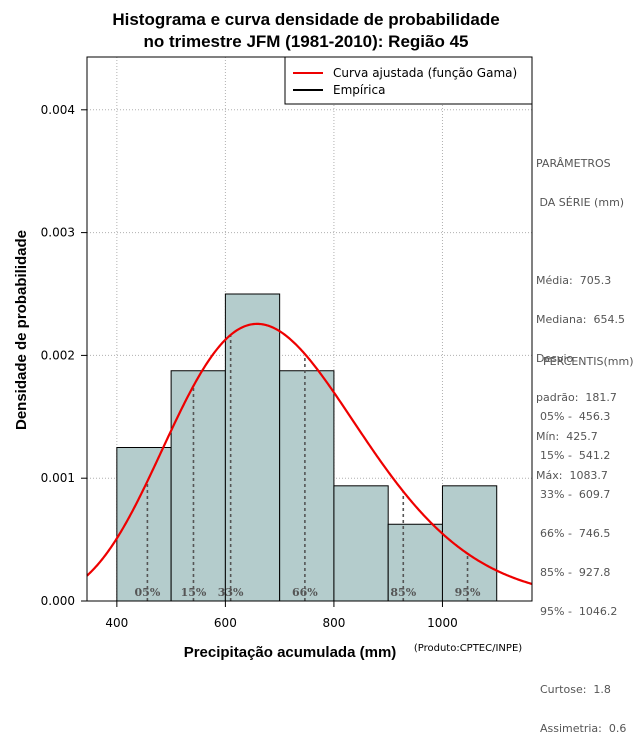 Image resolution: width=640 pixels, height=748 pixels. Describe the element at coordinates (575, 533) in the screenshot. I see `percentile-66: 66% - 746.5` at that location.